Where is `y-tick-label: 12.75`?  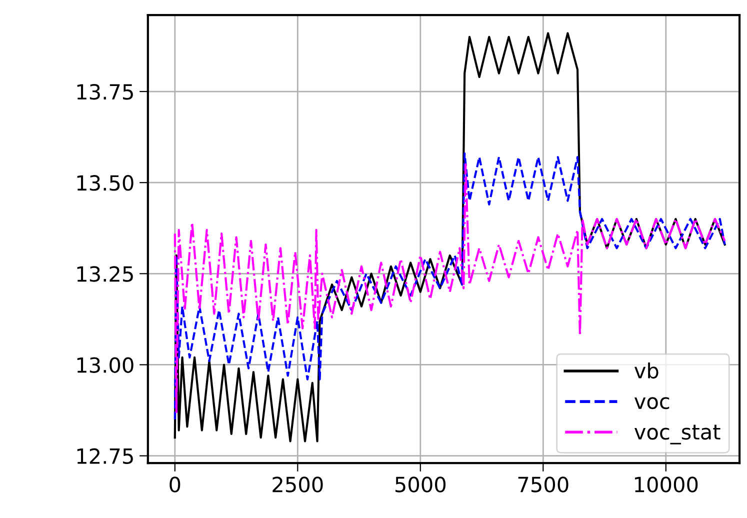
y-tick-label: 12.75 is located at coordinates (105, 456).